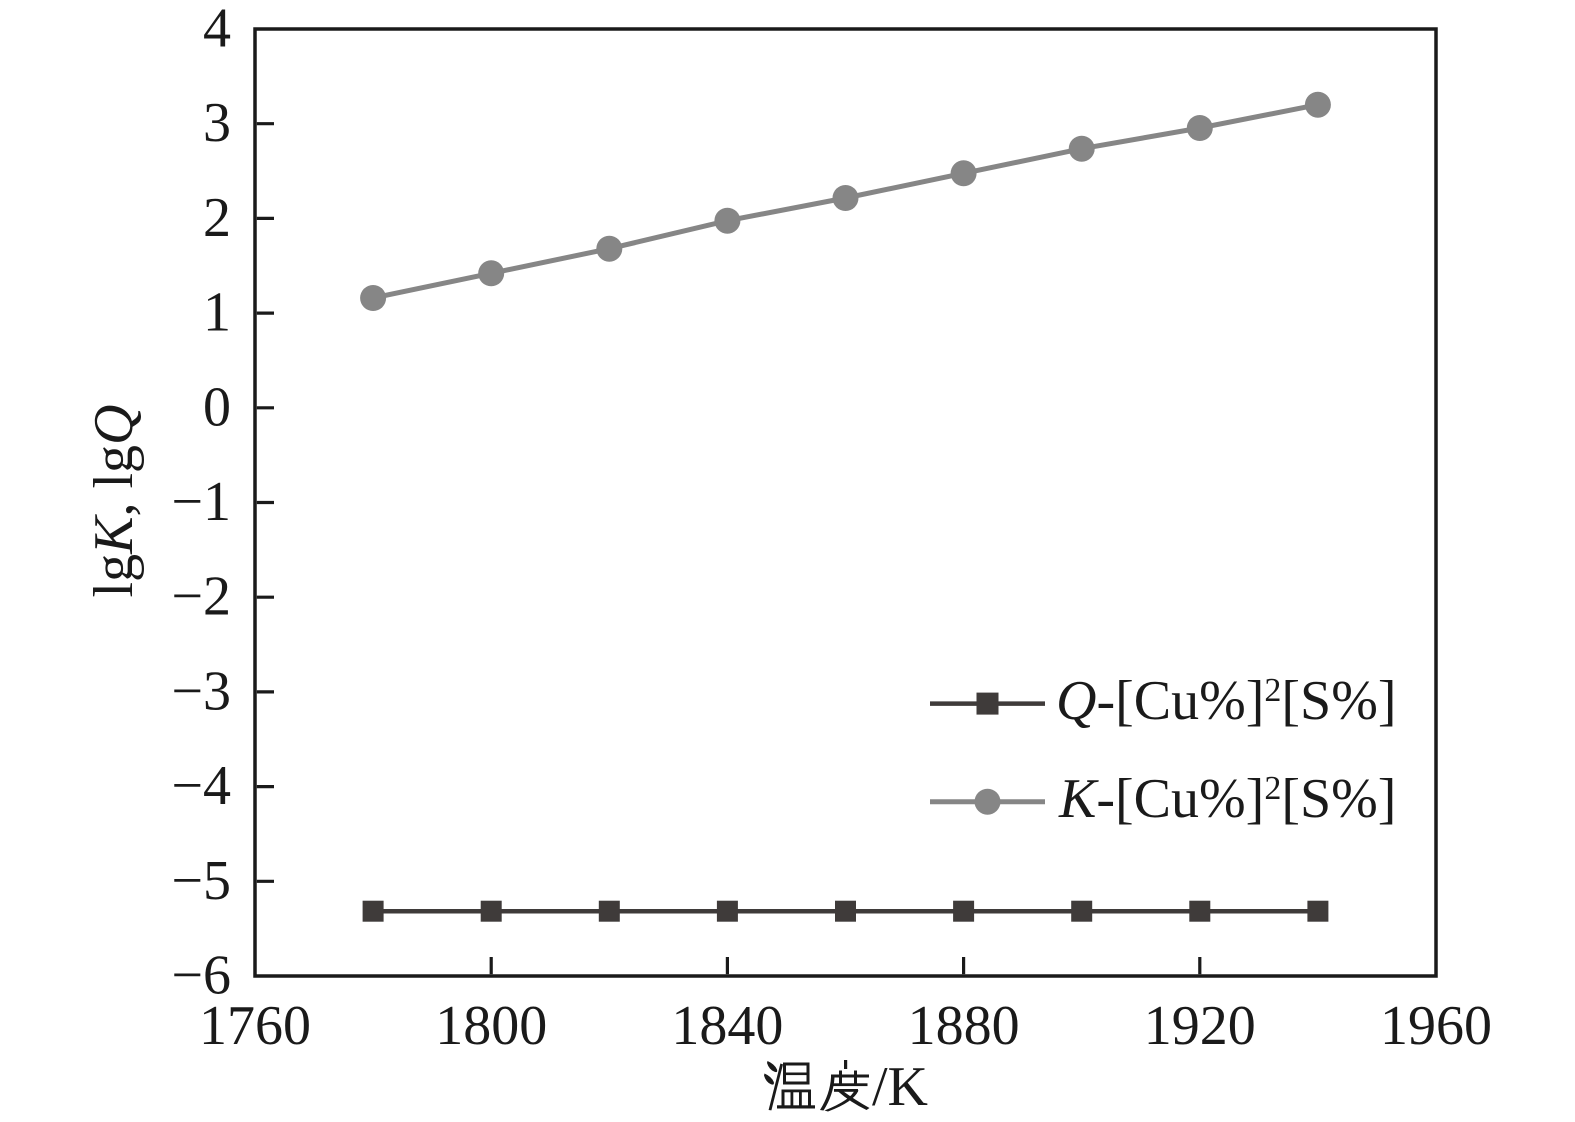 This screenshot has height=1122, width=1575. What do you see at coordinates (201, 786) in the screenshot?
I see `svg-text: −4` at bounding box center [201, 786].